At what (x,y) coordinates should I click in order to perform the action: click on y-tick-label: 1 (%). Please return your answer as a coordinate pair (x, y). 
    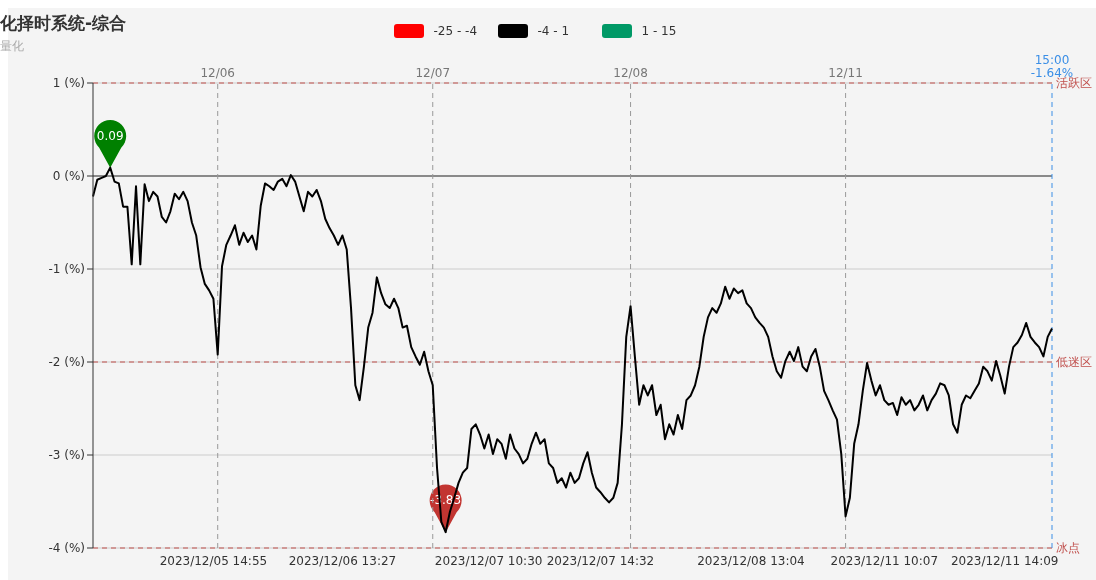
    Looking at the image, I should click on (68, 83).